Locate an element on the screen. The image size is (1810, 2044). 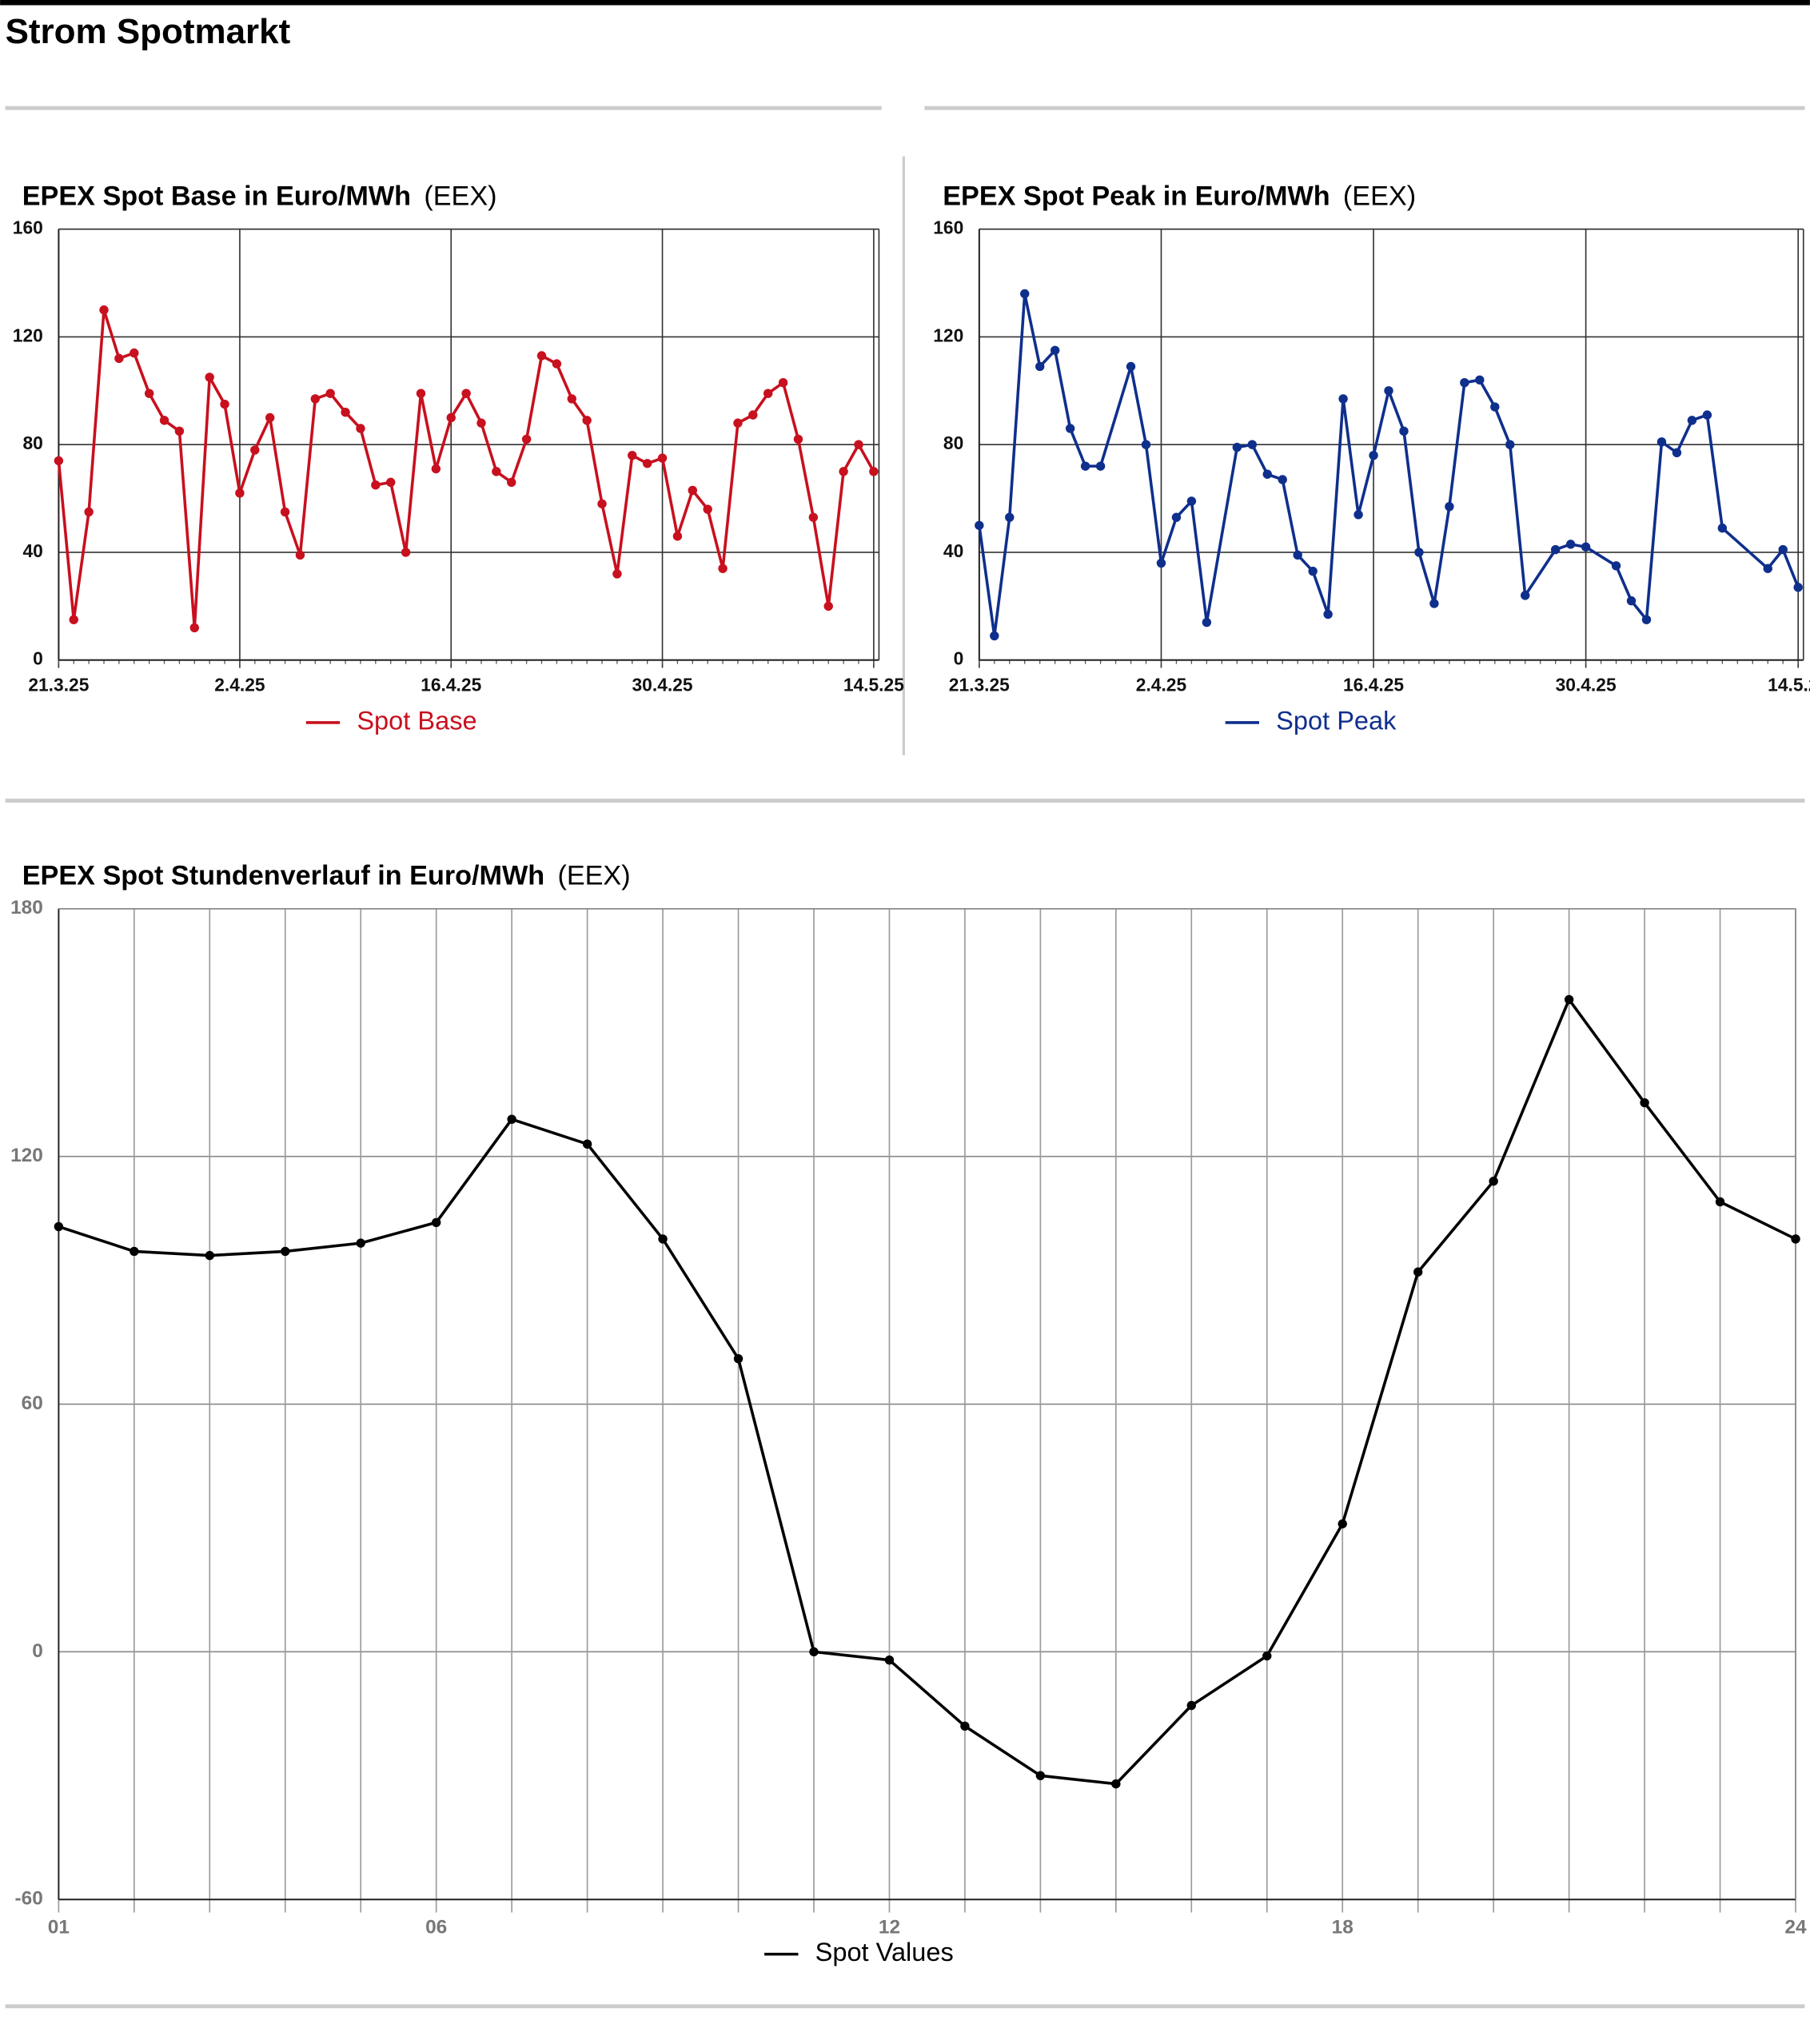
y-tick-label: -60 is located at coordinates (29, 1899).